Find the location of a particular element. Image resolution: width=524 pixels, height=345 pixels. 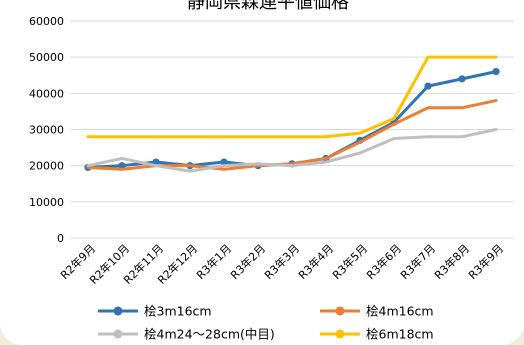

series-group is located at coordinates (292, 150).